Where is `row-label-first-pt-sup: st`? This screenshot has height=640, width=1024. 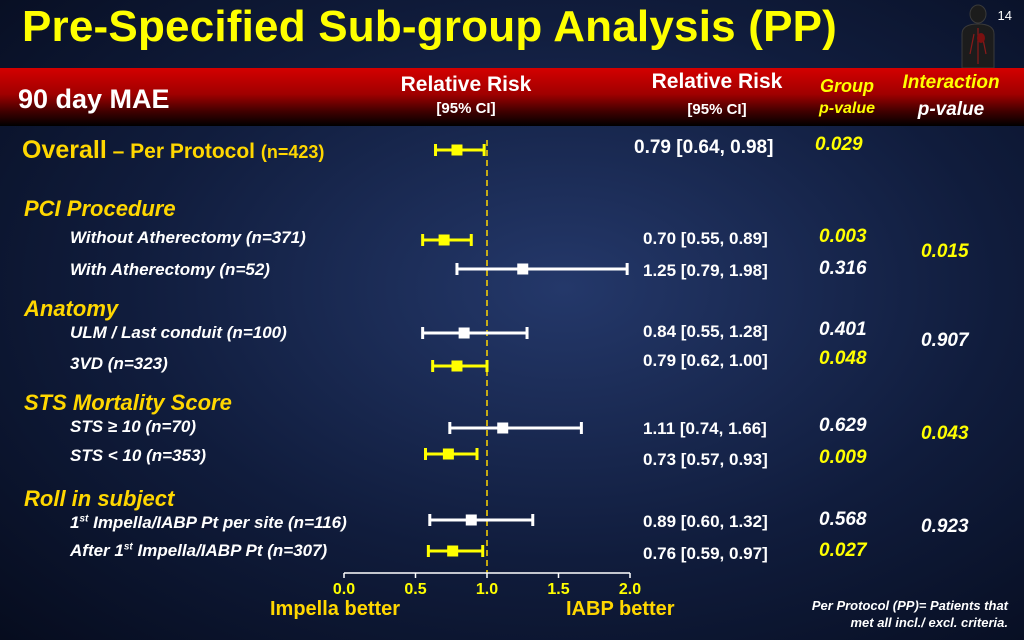 row-label-first-pt-sup: st is located at coordinates (84, 519).